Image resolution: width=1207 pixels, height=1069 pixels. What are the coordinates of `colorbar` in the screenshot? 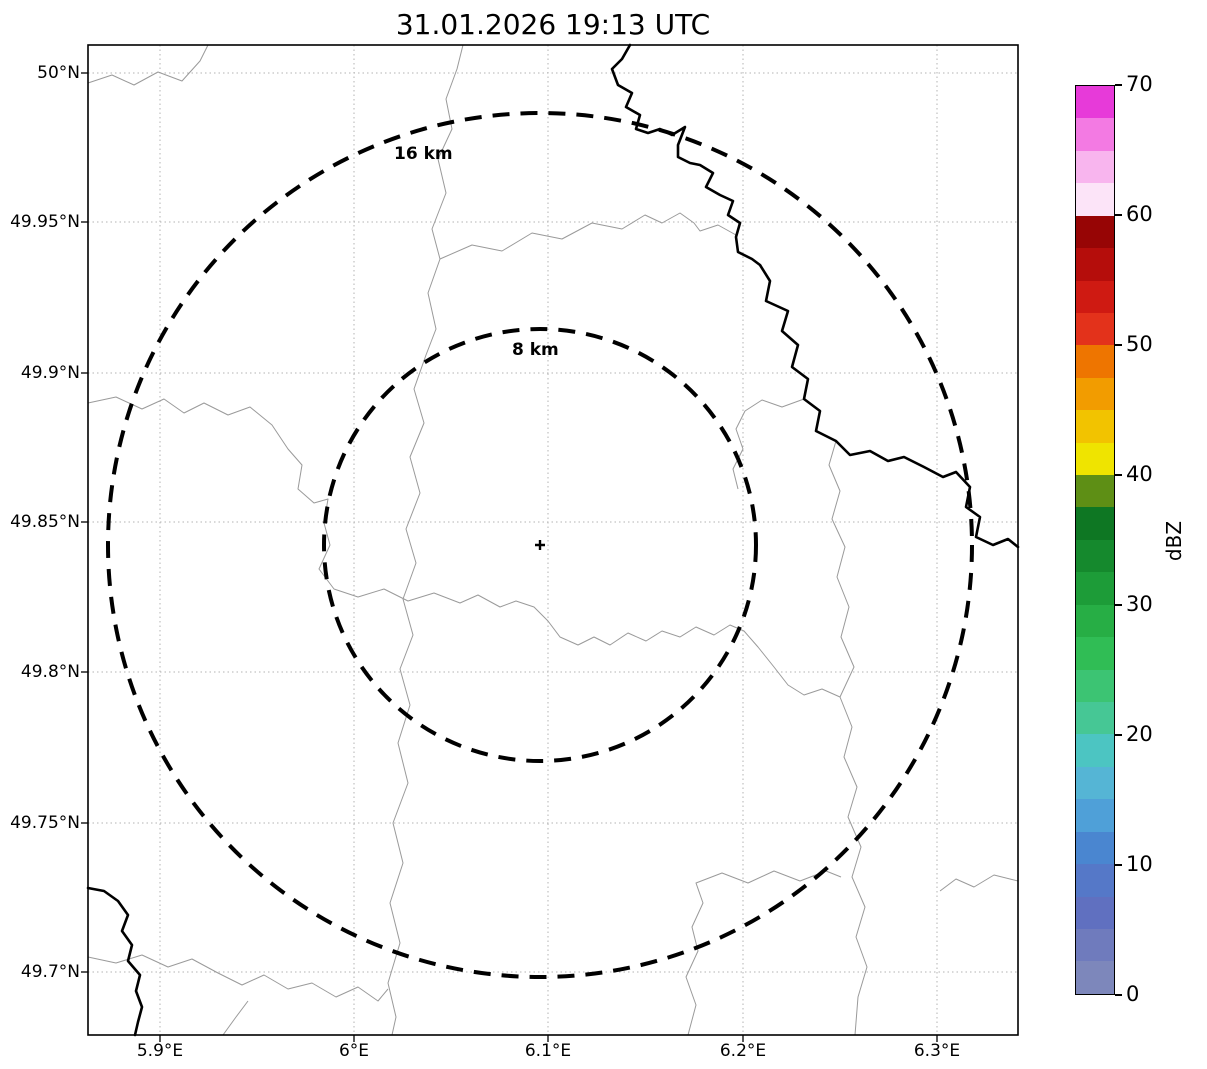 It's located at (1095, 540).